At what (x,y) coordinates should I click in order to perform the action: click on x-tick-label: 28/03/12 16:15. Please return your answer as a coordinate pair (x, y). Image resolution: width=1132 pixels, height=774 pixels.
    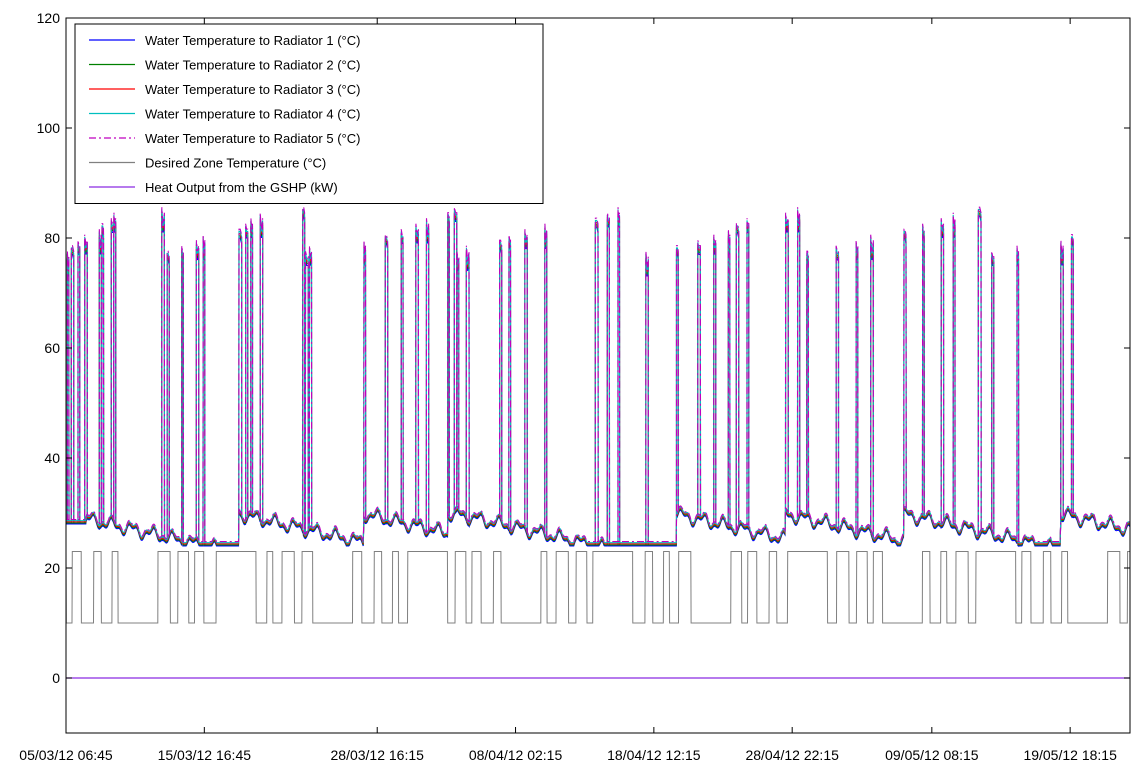
    Looking at the image, I should click on (378, 755).